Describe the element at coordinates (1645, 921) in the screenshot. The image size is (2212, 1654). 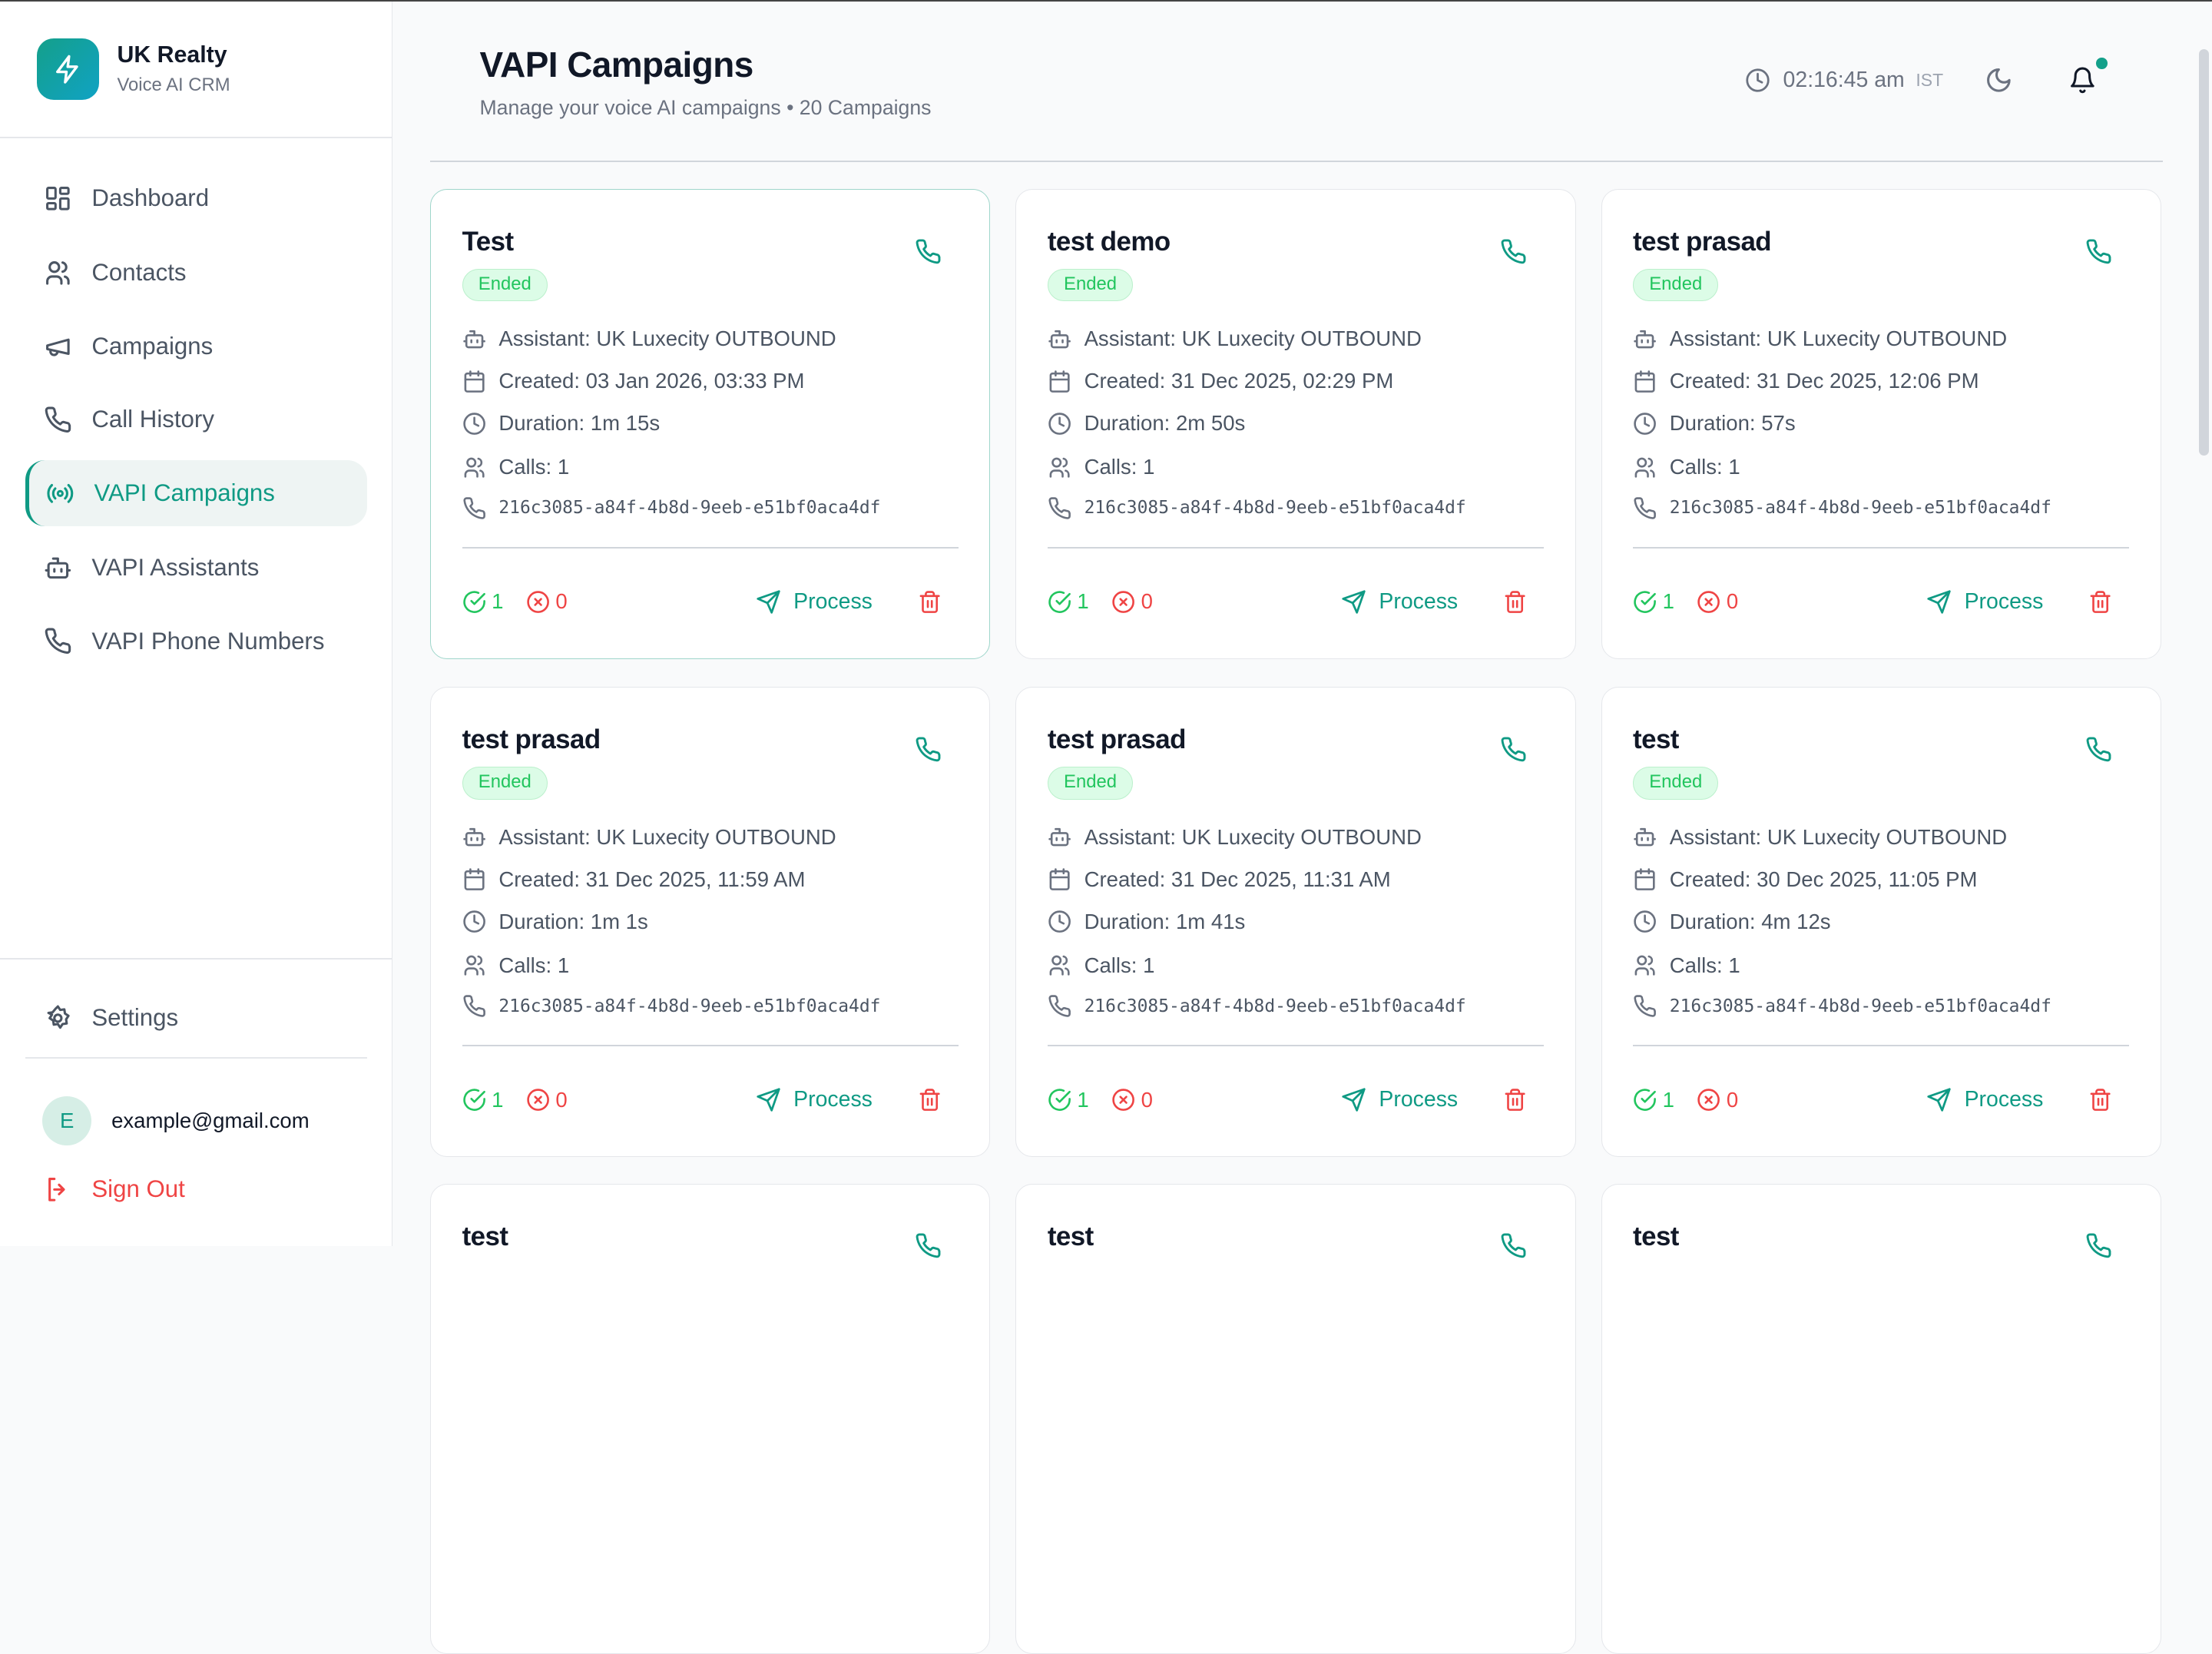
I see `clock-icon` at that location.